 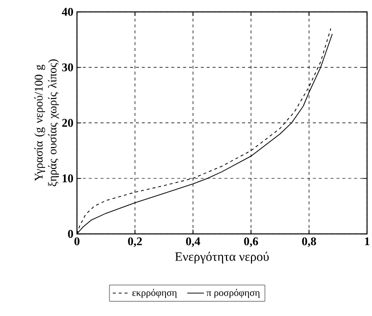 What do you see at coordinates (309, 242) in the screenshot?
I see `x-tick-label: 0,8` at bounding box center [309, 242].